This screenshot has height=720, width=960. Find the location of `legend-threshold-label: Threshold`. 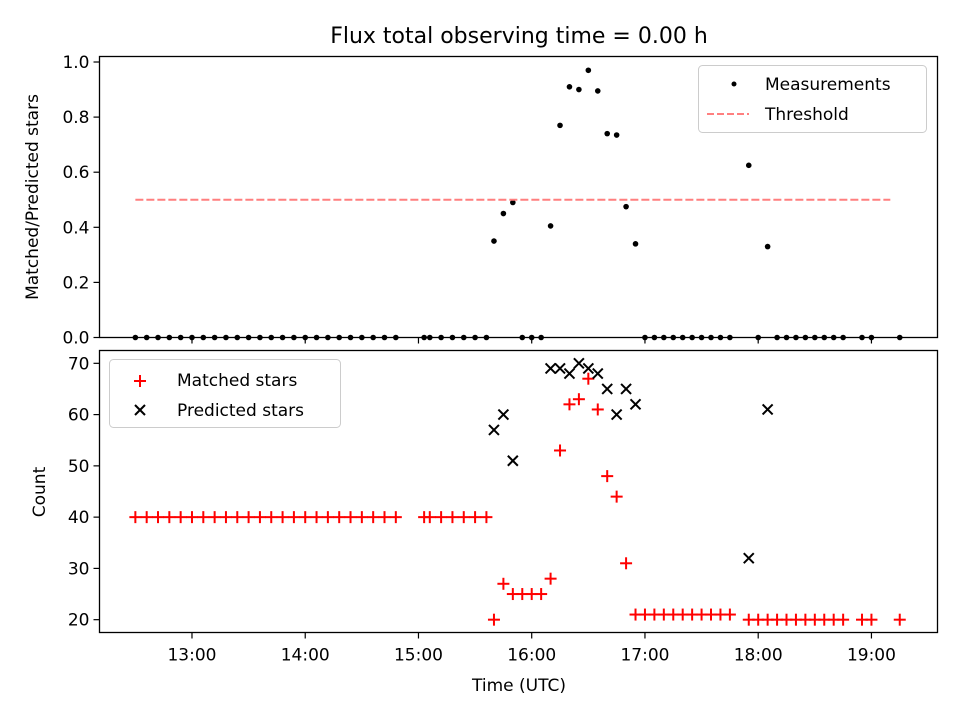

legend-threshold-label: Threshold is located at coordinates (806, 115).